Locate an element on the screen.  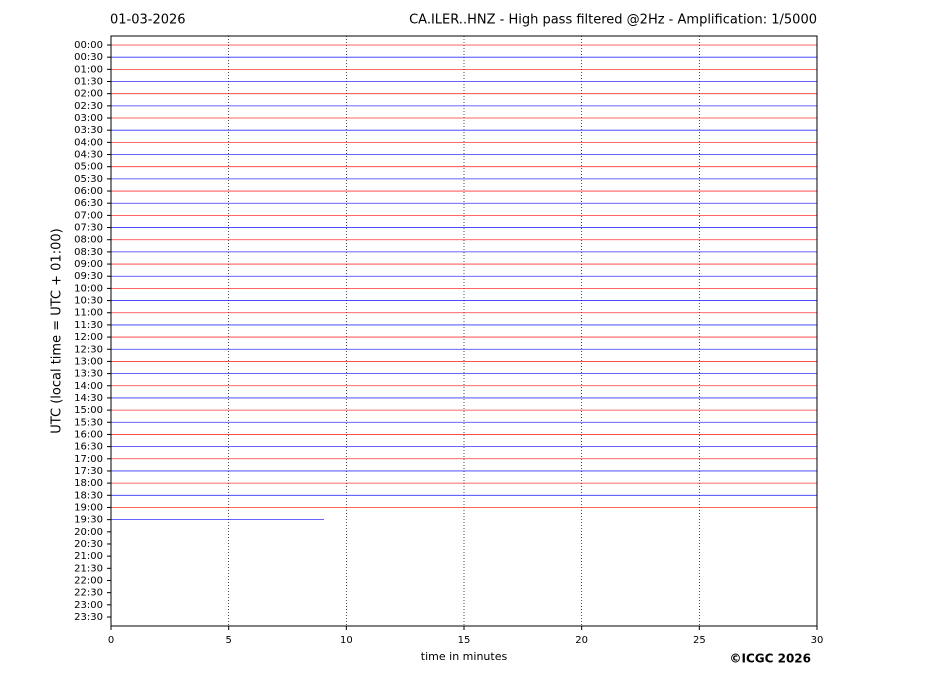
y-tick-label: 23:30 is located at coordinates (88, 617).